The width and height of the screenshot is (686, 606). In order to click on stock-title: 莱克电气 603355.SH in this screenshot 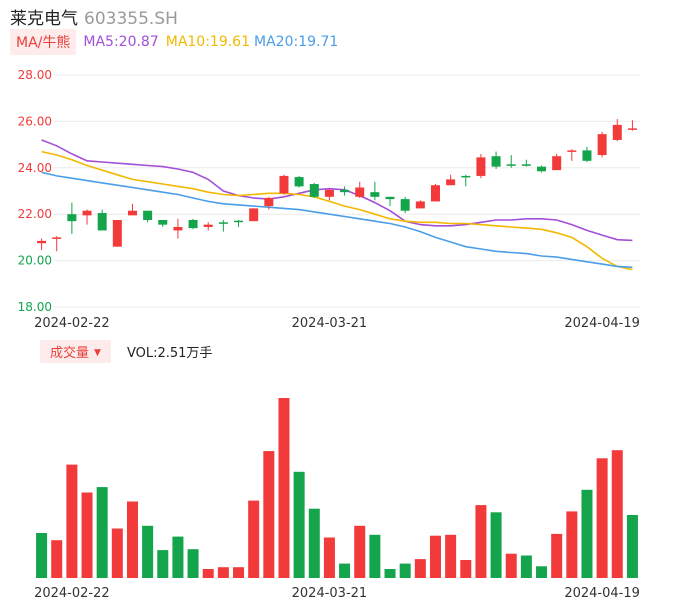, I will do `click(94, 16)`.